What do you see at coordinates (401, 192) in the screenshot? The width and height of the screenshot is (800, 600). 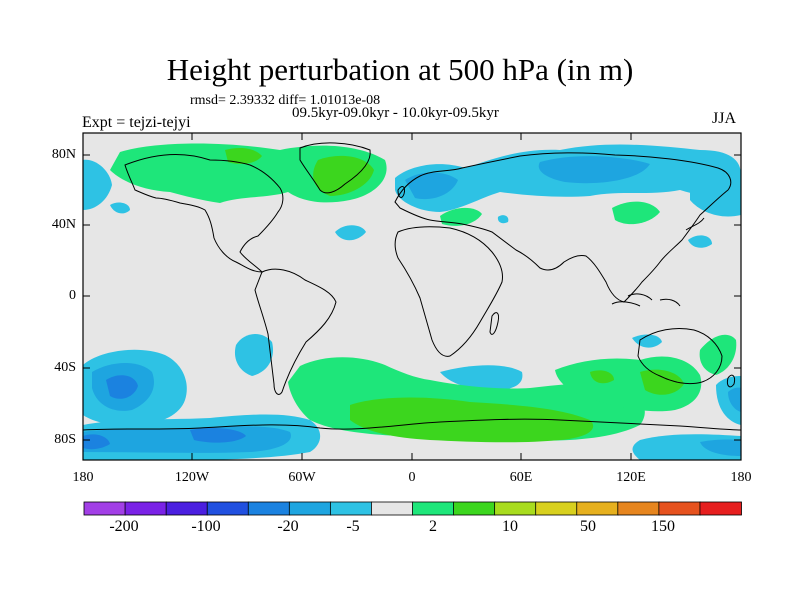 I see `coast-uk` at bounding box center [401, 192].